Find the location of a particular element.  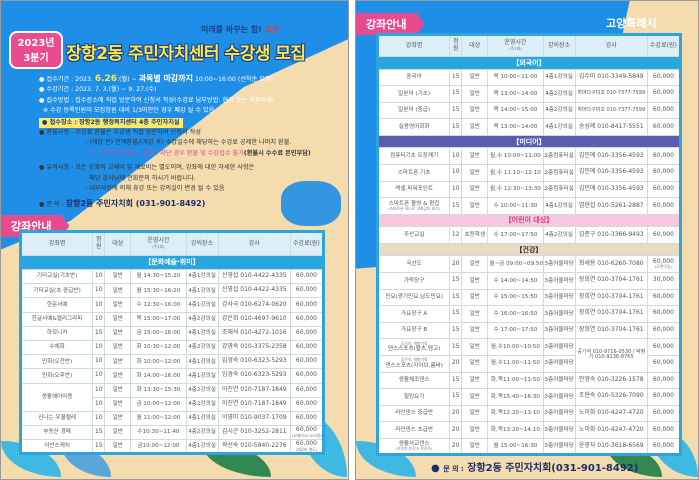

course-name: 공기석, 박향기의 댄스스포츠(자이브,룸바) is located at coordinates (413, 363).